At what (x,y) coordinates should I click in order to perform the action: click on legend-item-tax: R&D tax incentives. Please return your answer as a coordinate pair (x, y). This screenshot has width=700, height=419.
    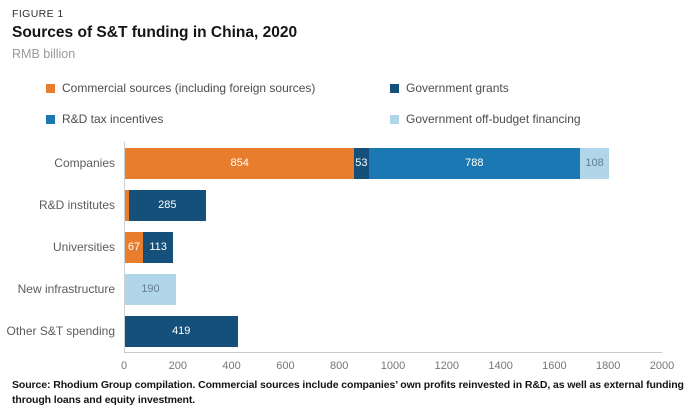
    Looking at the image, I should click on (218, 119).